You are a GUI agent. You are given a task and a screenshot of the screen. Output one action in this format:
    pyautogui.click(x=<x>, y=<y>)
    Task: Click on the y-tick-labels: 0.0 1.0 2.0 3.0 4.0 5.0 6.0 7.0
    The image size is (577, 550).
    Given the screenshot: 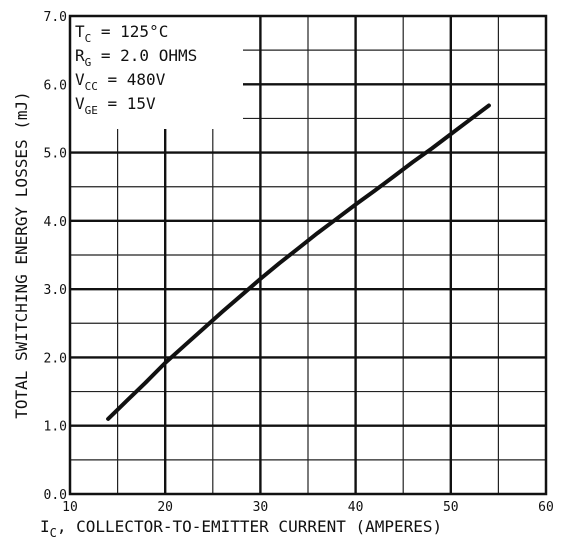 What is the action you would take?
    pyautogui.click(x=55, y=256)
    